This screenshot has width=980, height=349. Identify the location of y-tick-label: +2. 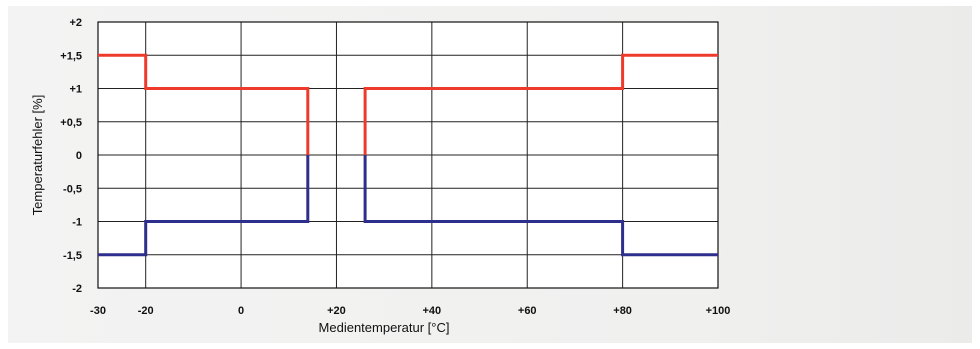
(75, 23).